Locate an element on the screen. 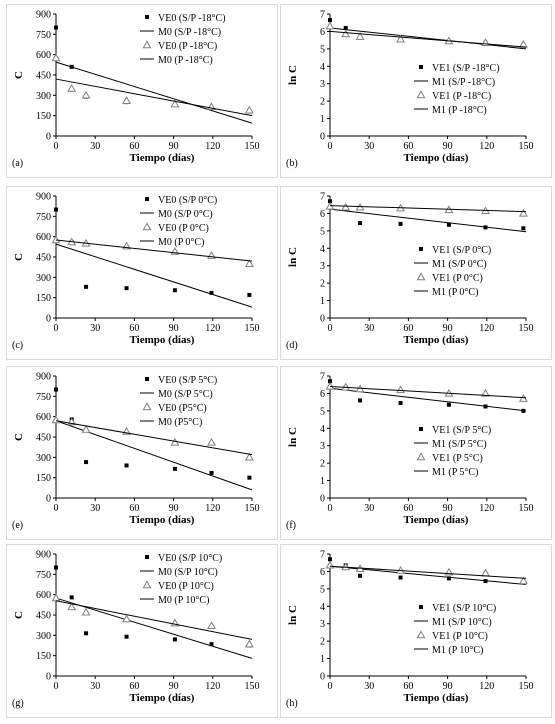 This screenshot has width=555, height=724. y-tick-label: 1 is located at coordinates (322, 301).